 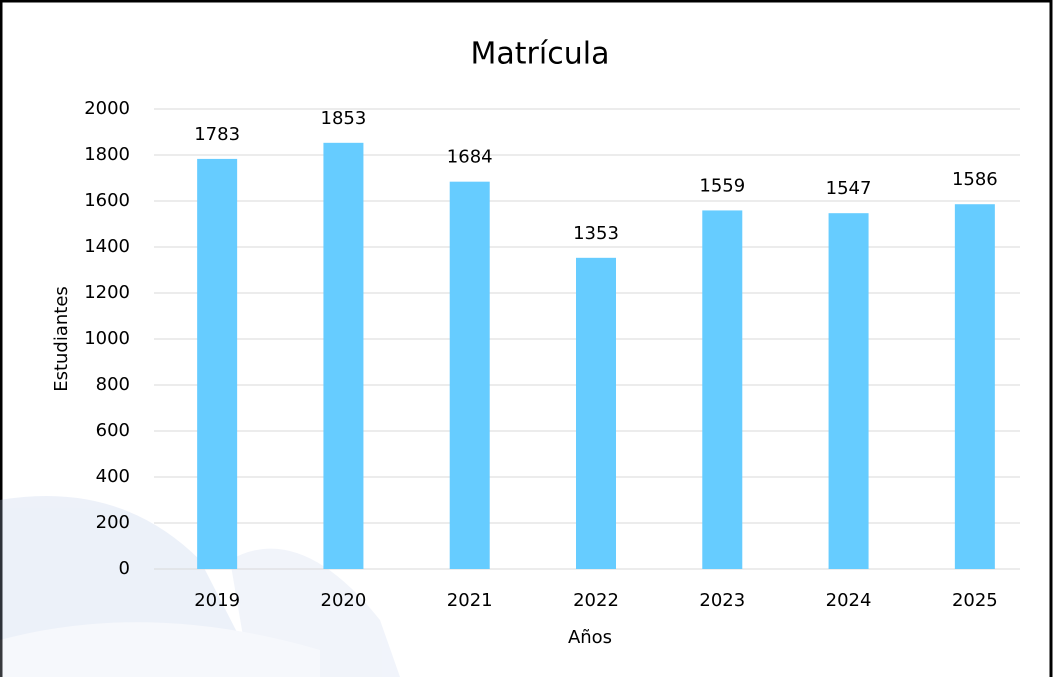 I want to click on x-tick-label: 2022, so click(x=596, y=600).